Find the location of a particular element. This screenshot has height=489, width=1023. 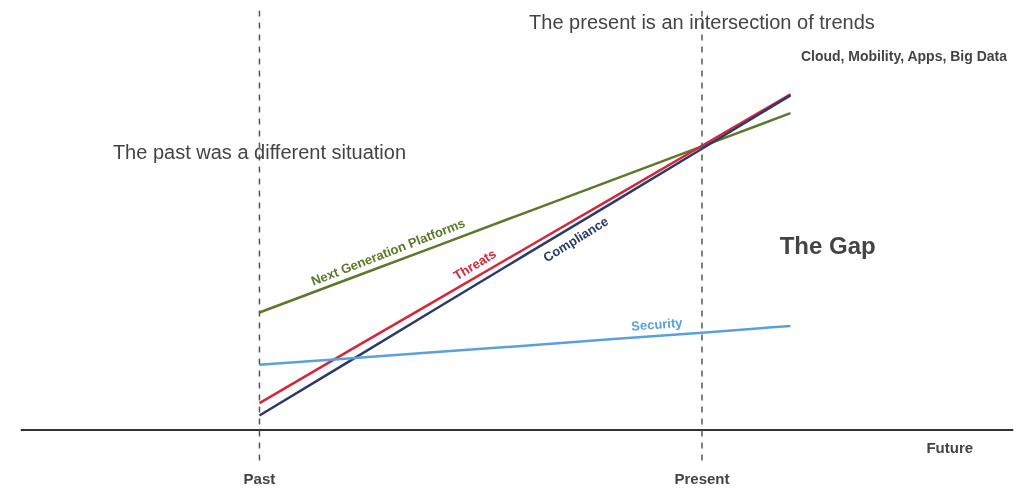

ref-line-label: The present is an intersection of trends is located at coordinates (702, 21).